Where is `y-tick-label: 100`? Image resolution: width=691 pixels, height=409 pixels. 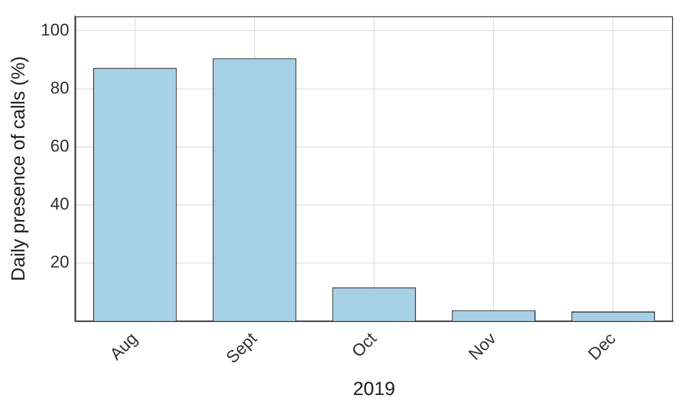
y-tick-label: 100 is located at coordinates (55, 30).